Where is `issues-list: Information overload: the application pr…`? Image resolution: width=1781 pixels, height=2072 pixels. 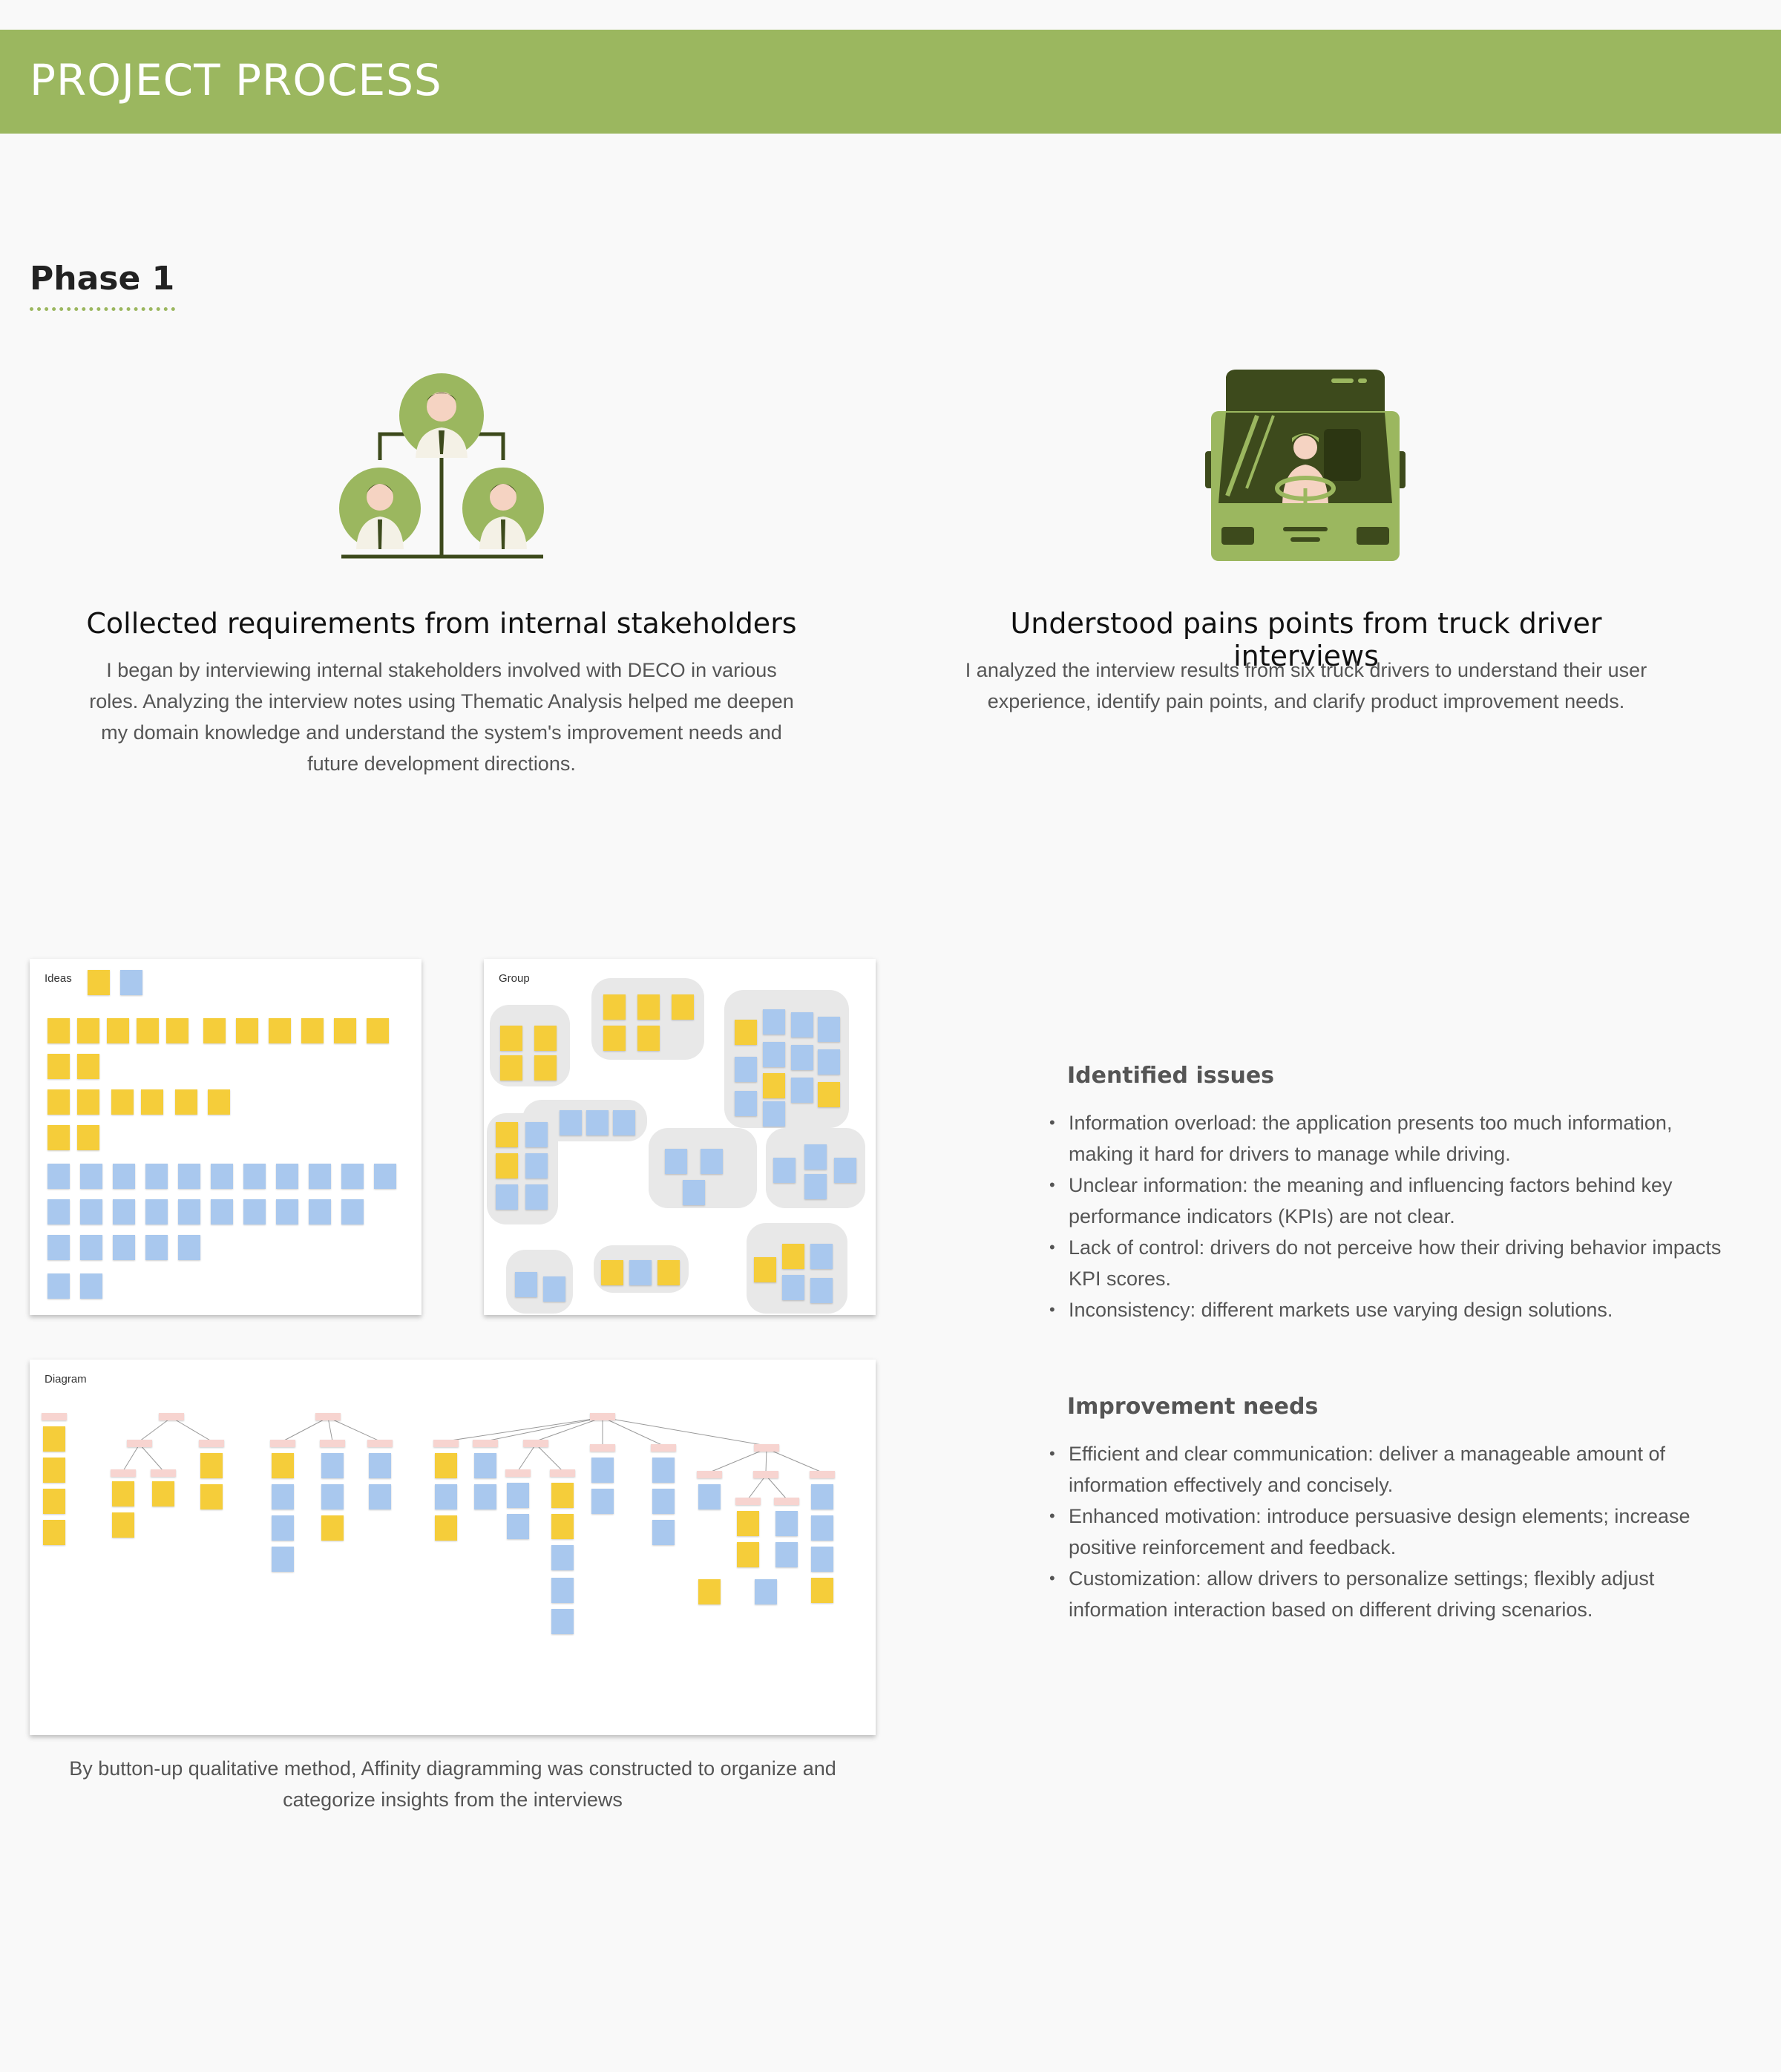
issues-list: Information overload: the application pr… is located at coordinates (1384, 1216).